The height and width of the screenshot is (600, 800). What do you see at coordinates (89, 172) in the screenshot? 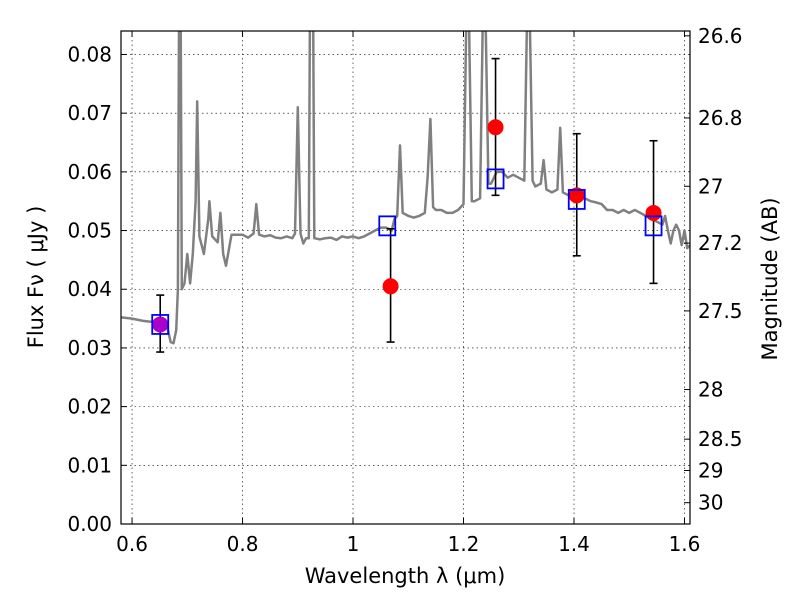
I see `y-tick-label: 0.06` at bounding box center [89, 172].